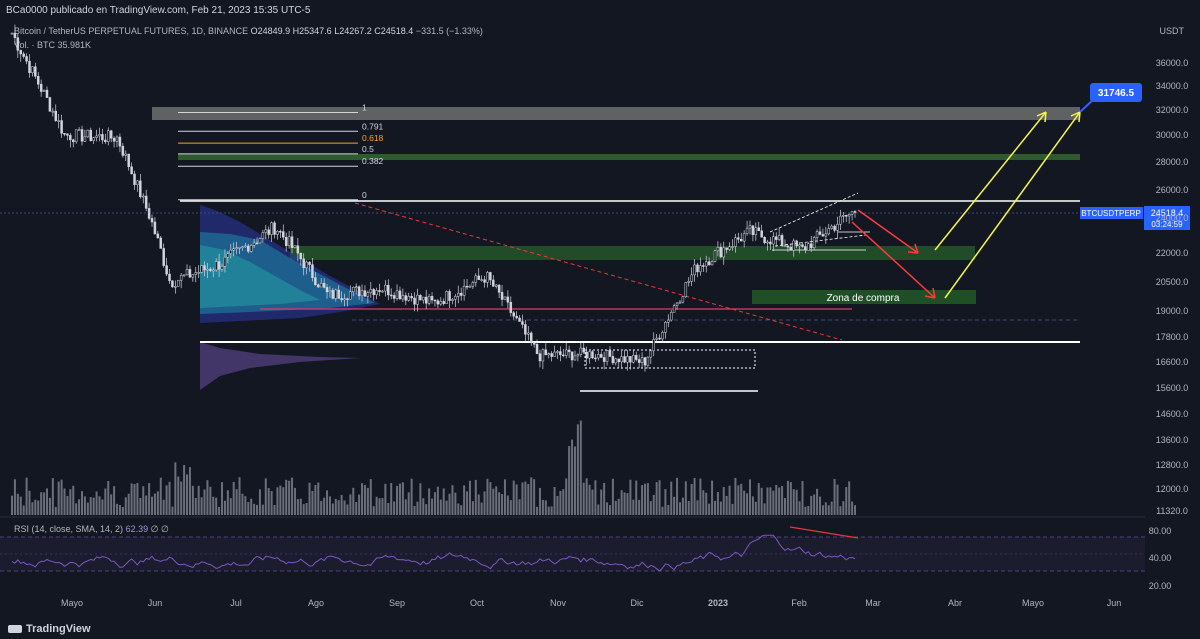  I want to click on time-tick: Mar, so click(873, 603).